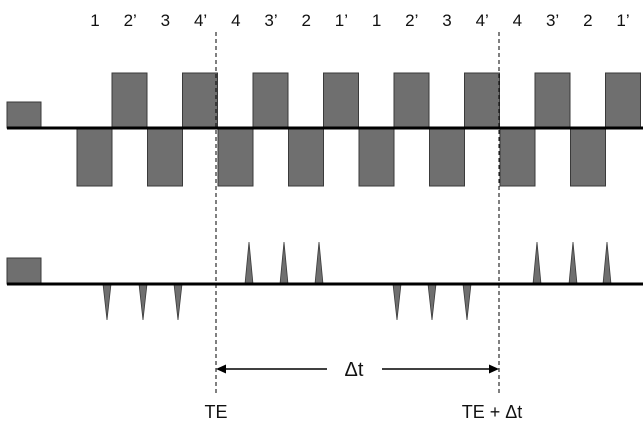 The image size is (643, 429). Describe the element at coordinates (359, 20) in the screenshot. I see `echo-label-row: 1 2’ 3 4’ 4 3’ 2 1’ 1 2’ 3 4’ 4 3’ 2 1’` at that location.